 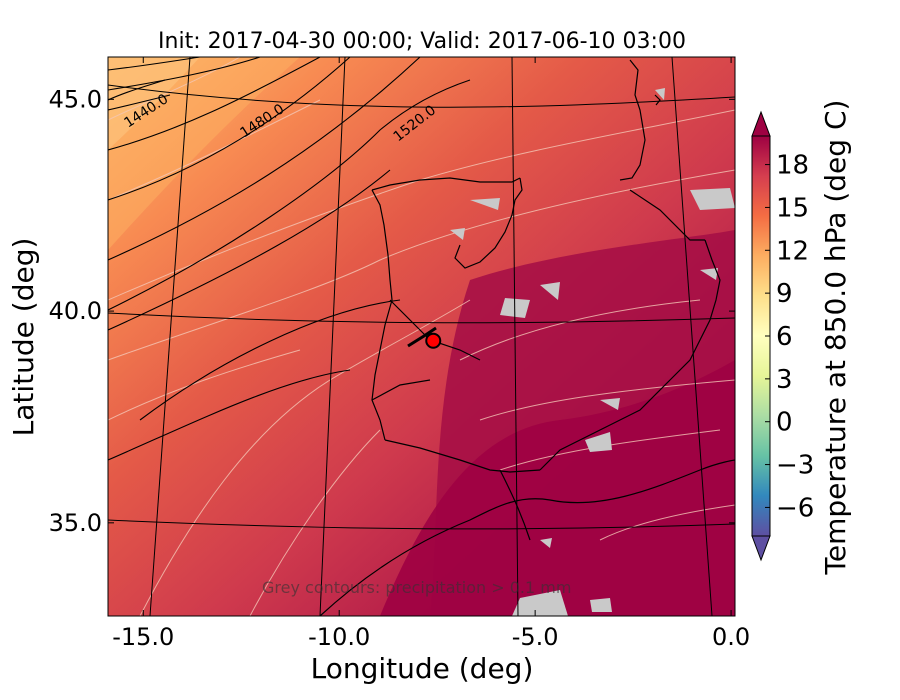 What do you see at coordinates (75, 523) in the screenshot?
I see `y-tick-label: 35.0` at bounding box center [75, 523].